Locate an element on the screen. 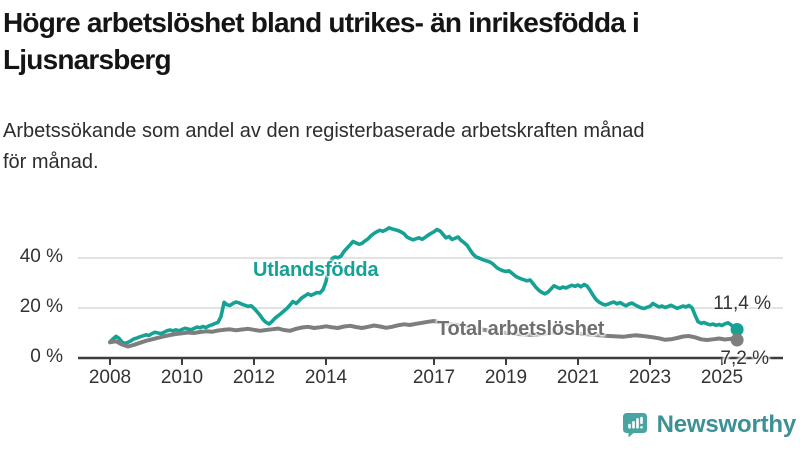  bar-chart-speech-bubble-icon is located at coordinates (634, 425).